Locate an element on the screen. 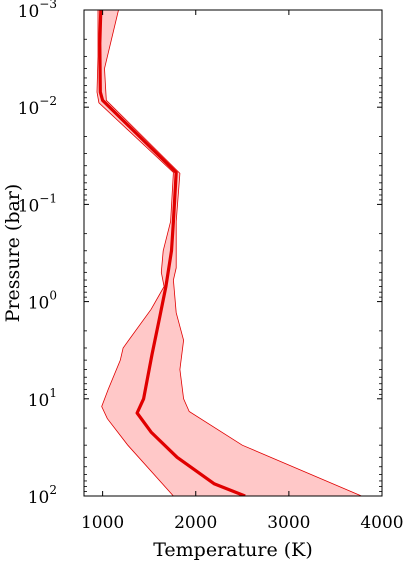 The width and height of the screenshot is (407, 566). y-tick-exponent: −1 is located at coordinates (48, 198).